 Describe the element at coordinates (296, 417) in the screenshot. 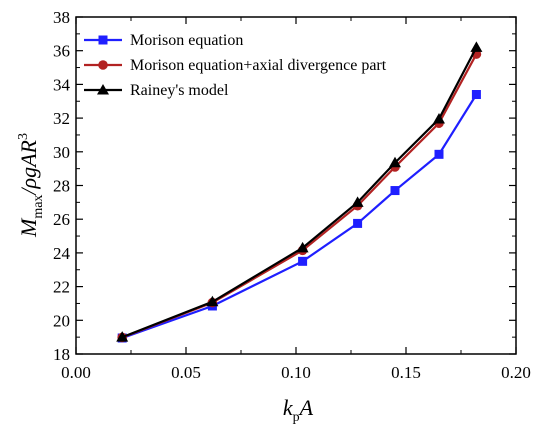

I see `x-axis-title-sub: p` at that location.